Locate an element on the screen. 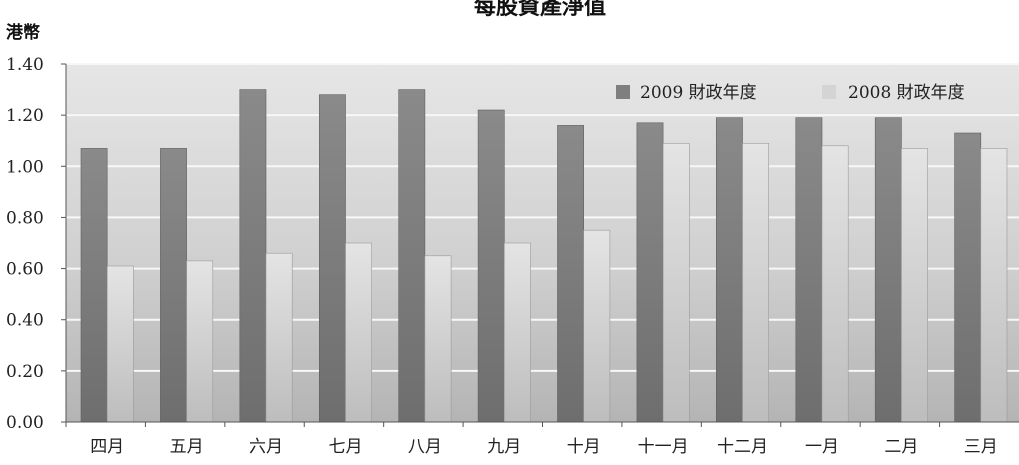 This screenshot has width=1019, height=465. y-tick-label: 1.00 is located at coordinates (25, 167).